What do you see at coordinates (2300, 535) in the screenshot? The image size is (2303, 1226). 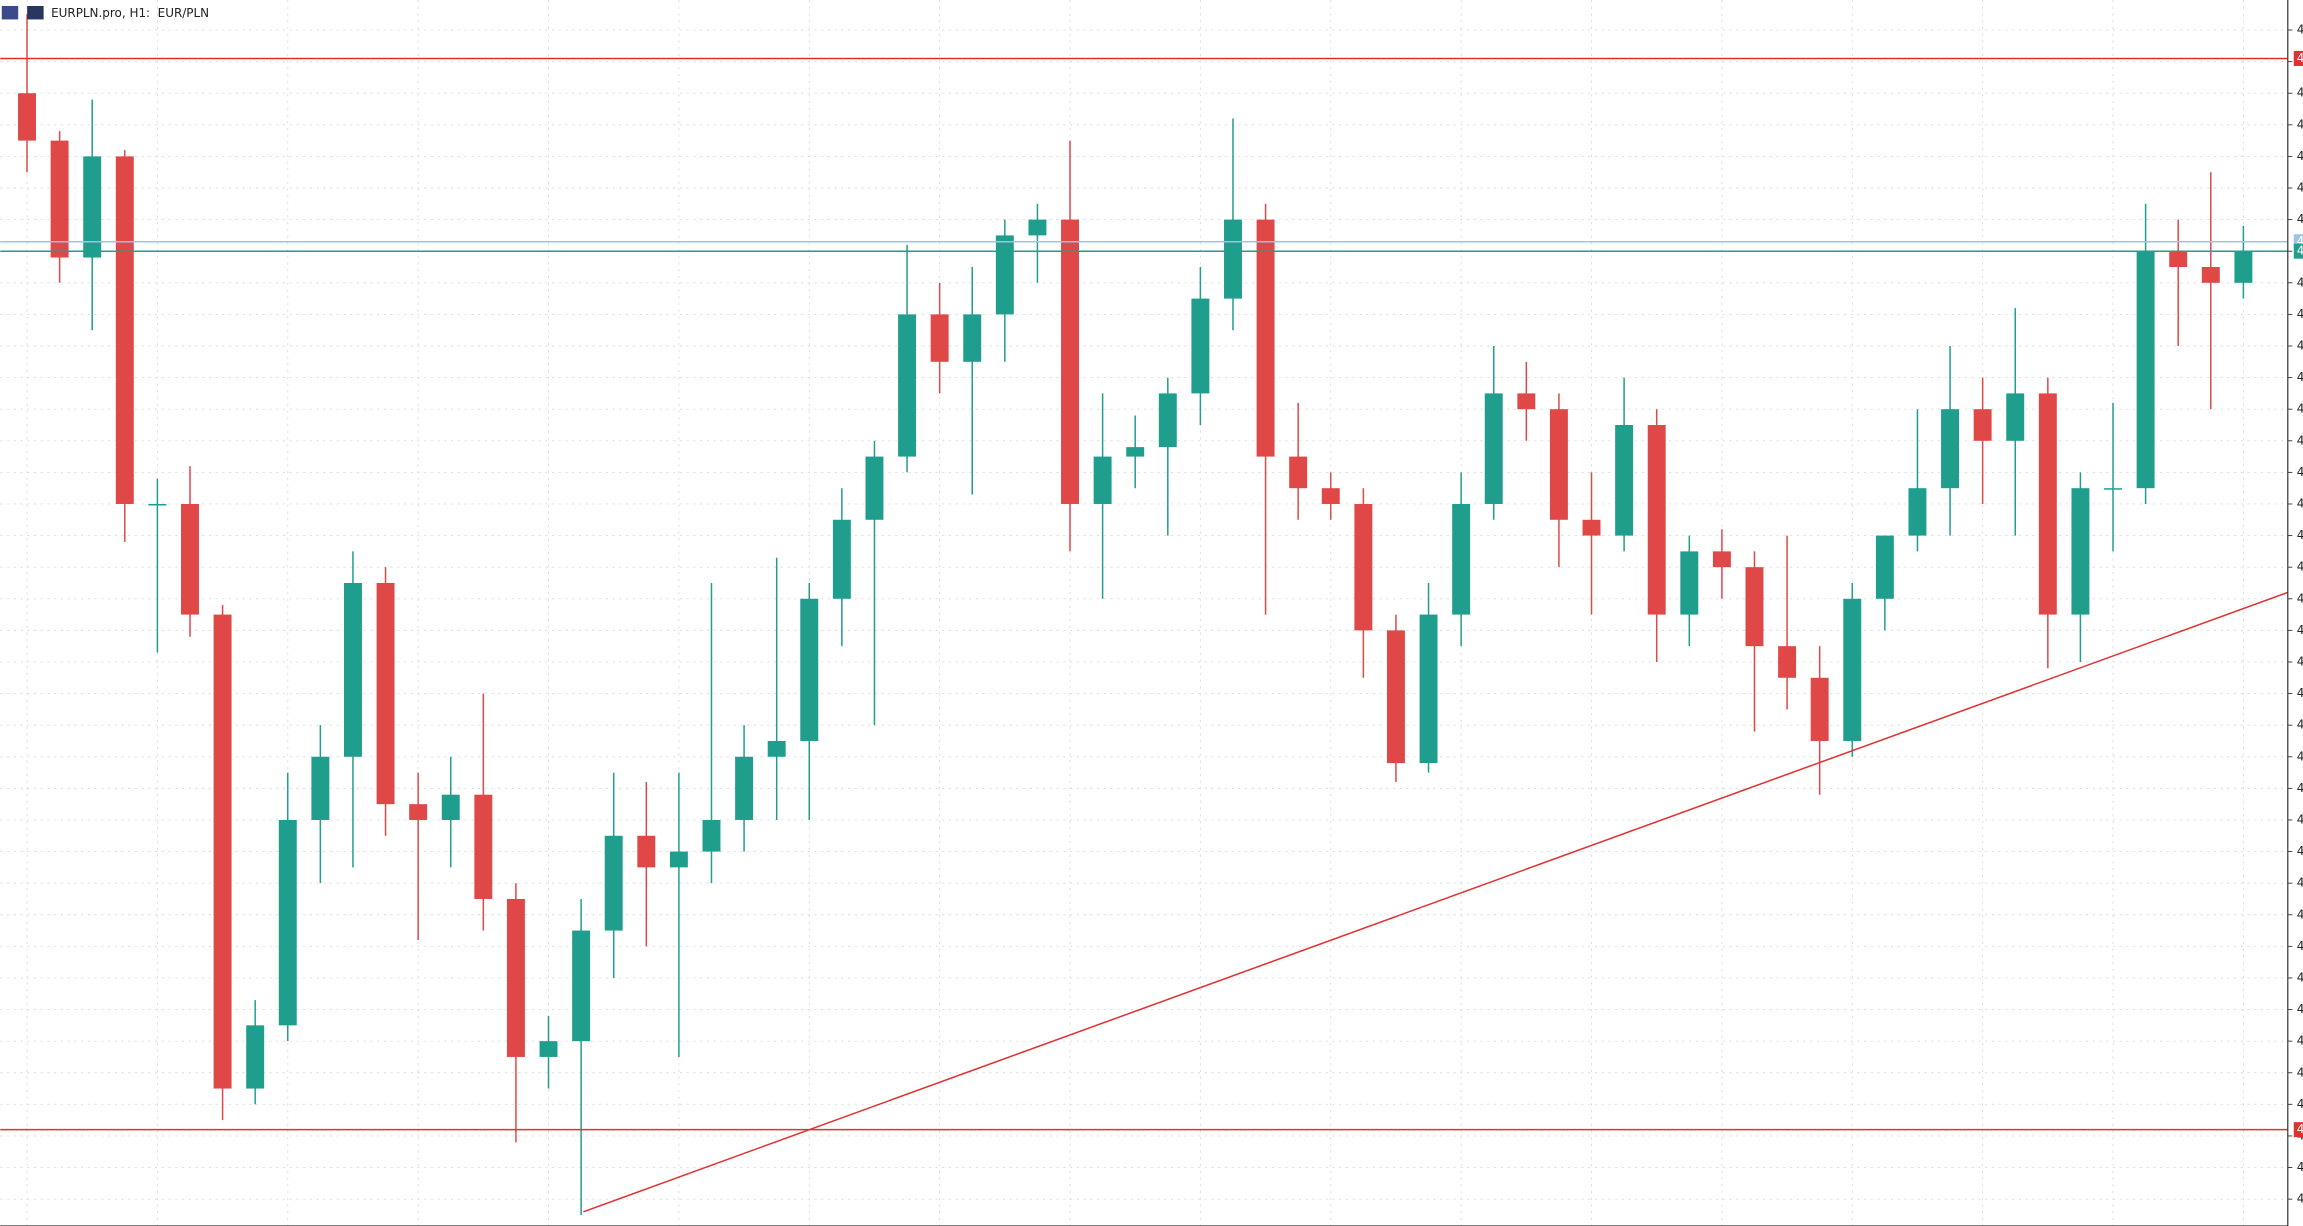 I see `y-tick-label: 4.2150` at bounding box center [2300, 535].